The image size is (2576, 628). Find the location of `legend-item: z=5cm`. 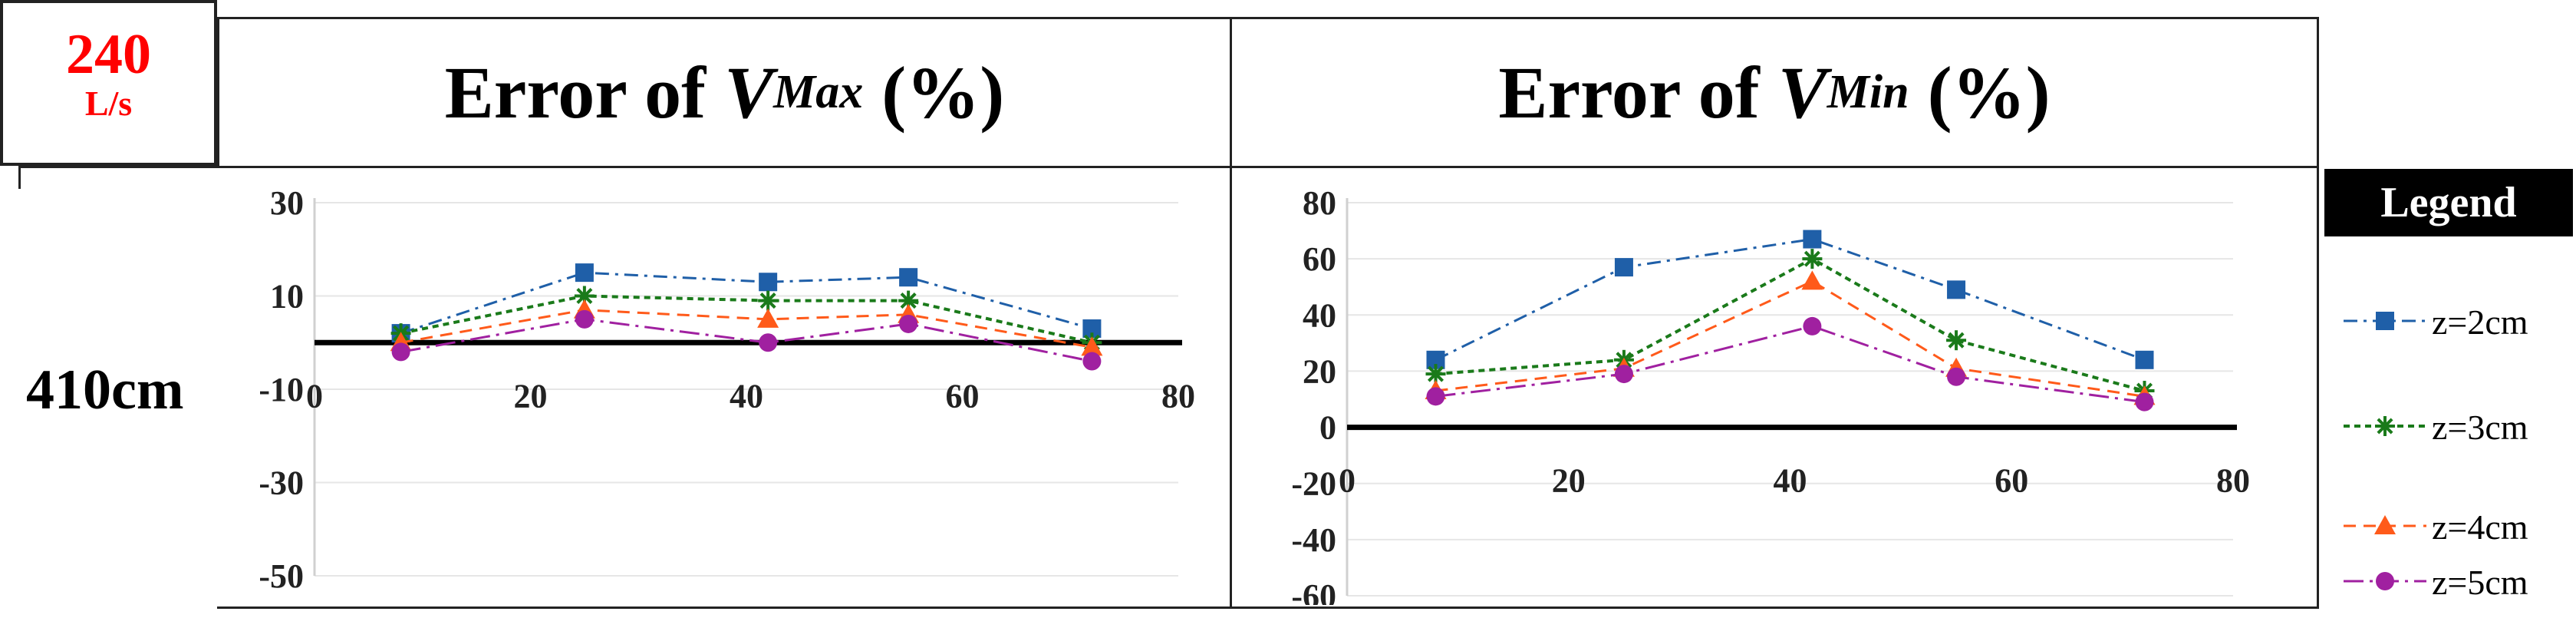

legend-item: z=5cm is located at coordinates (2459, 581).